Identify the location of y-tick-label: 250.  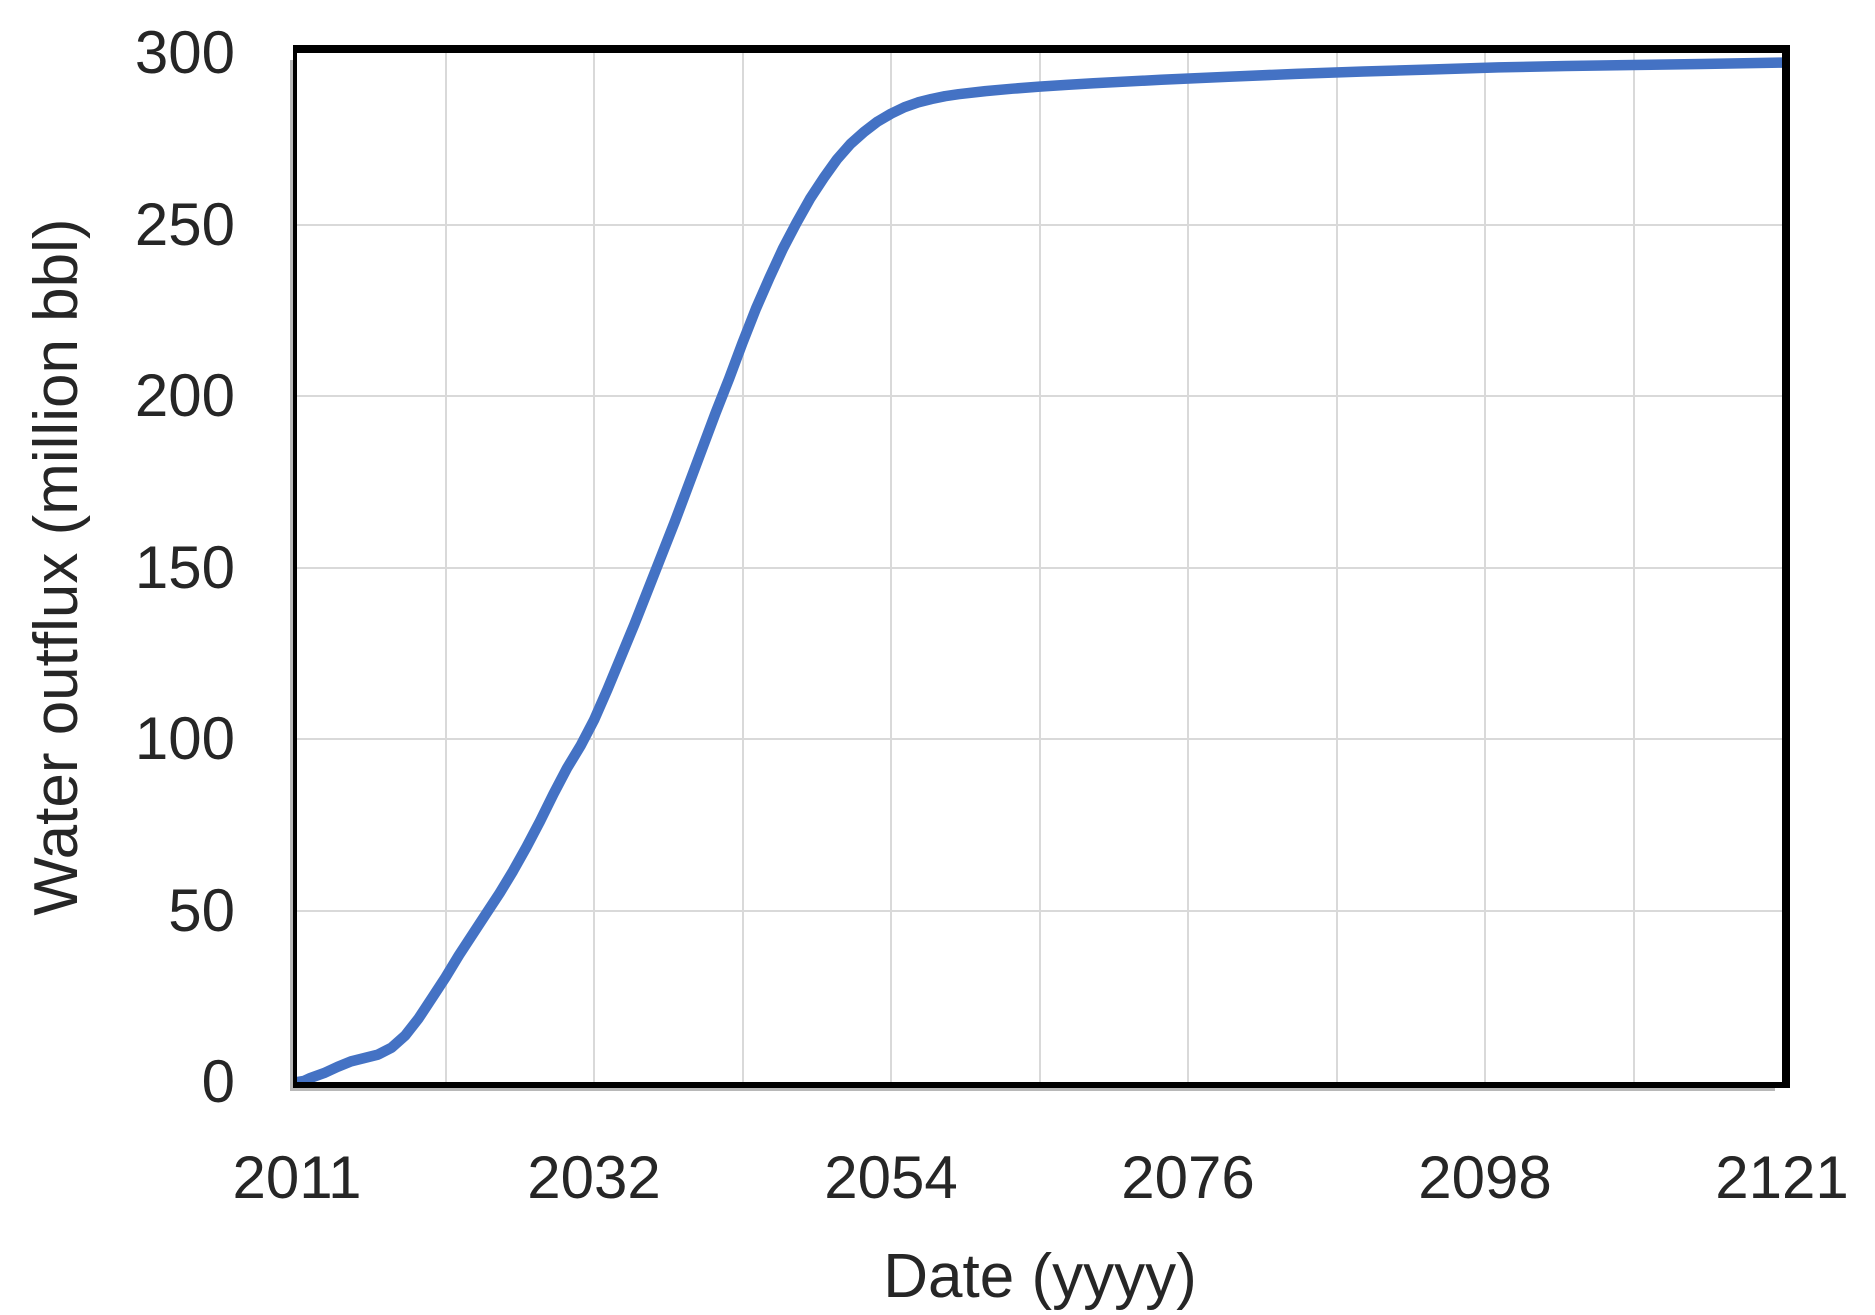
(184, 224).